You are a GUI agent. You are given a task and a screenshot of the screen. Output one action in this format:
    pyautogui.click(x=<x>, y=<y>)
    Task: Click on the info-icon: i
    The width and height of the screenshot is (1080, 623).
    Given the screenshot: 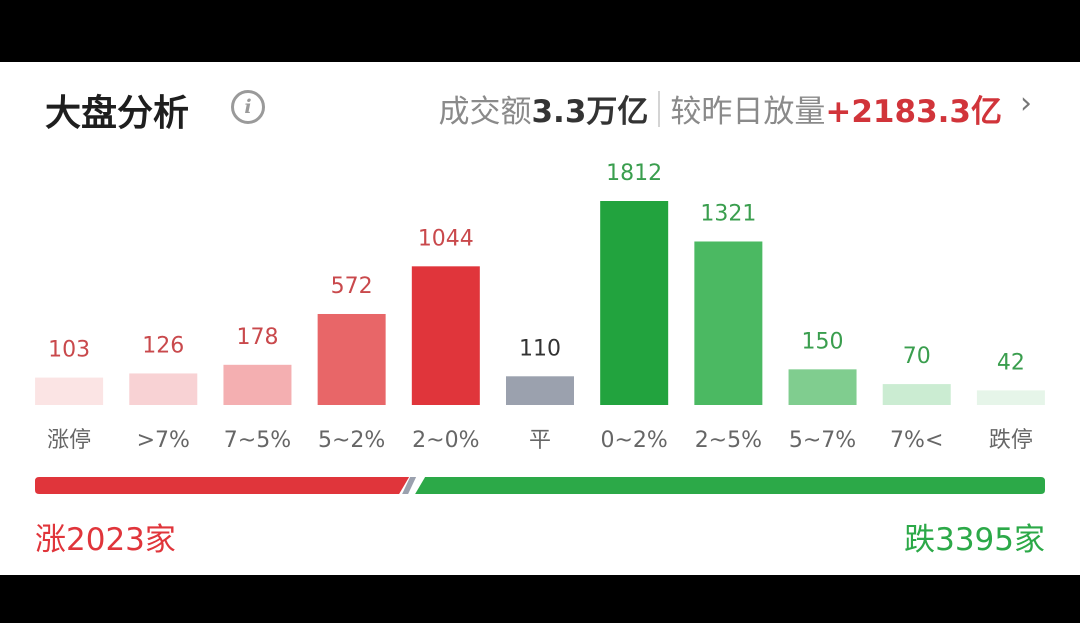 What is the action you would take?
    pyautogui.click(x=248, y=107)
    